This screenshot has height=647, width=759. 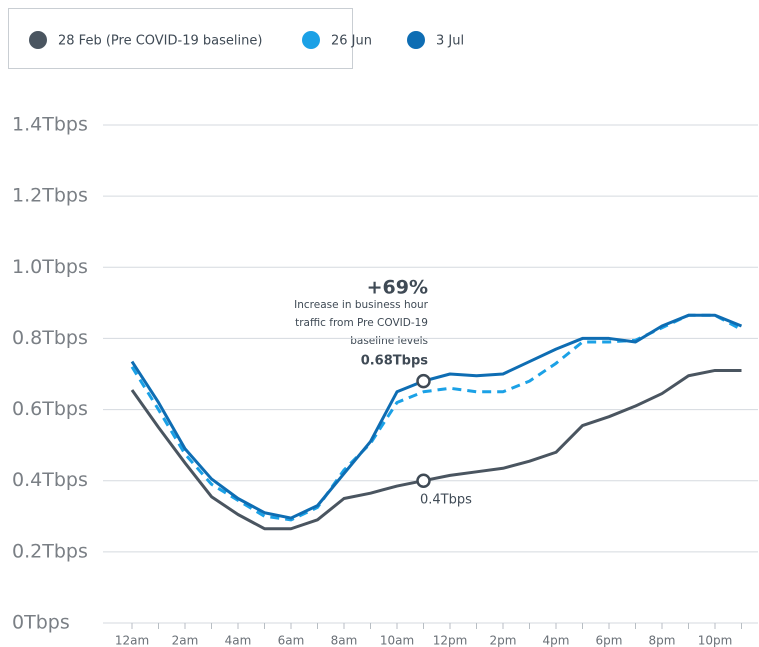 What do you see at coordinates (662, 640) in the screenshot?
I see `x-tick-label: 8pm` at bounding box center [662, 640].